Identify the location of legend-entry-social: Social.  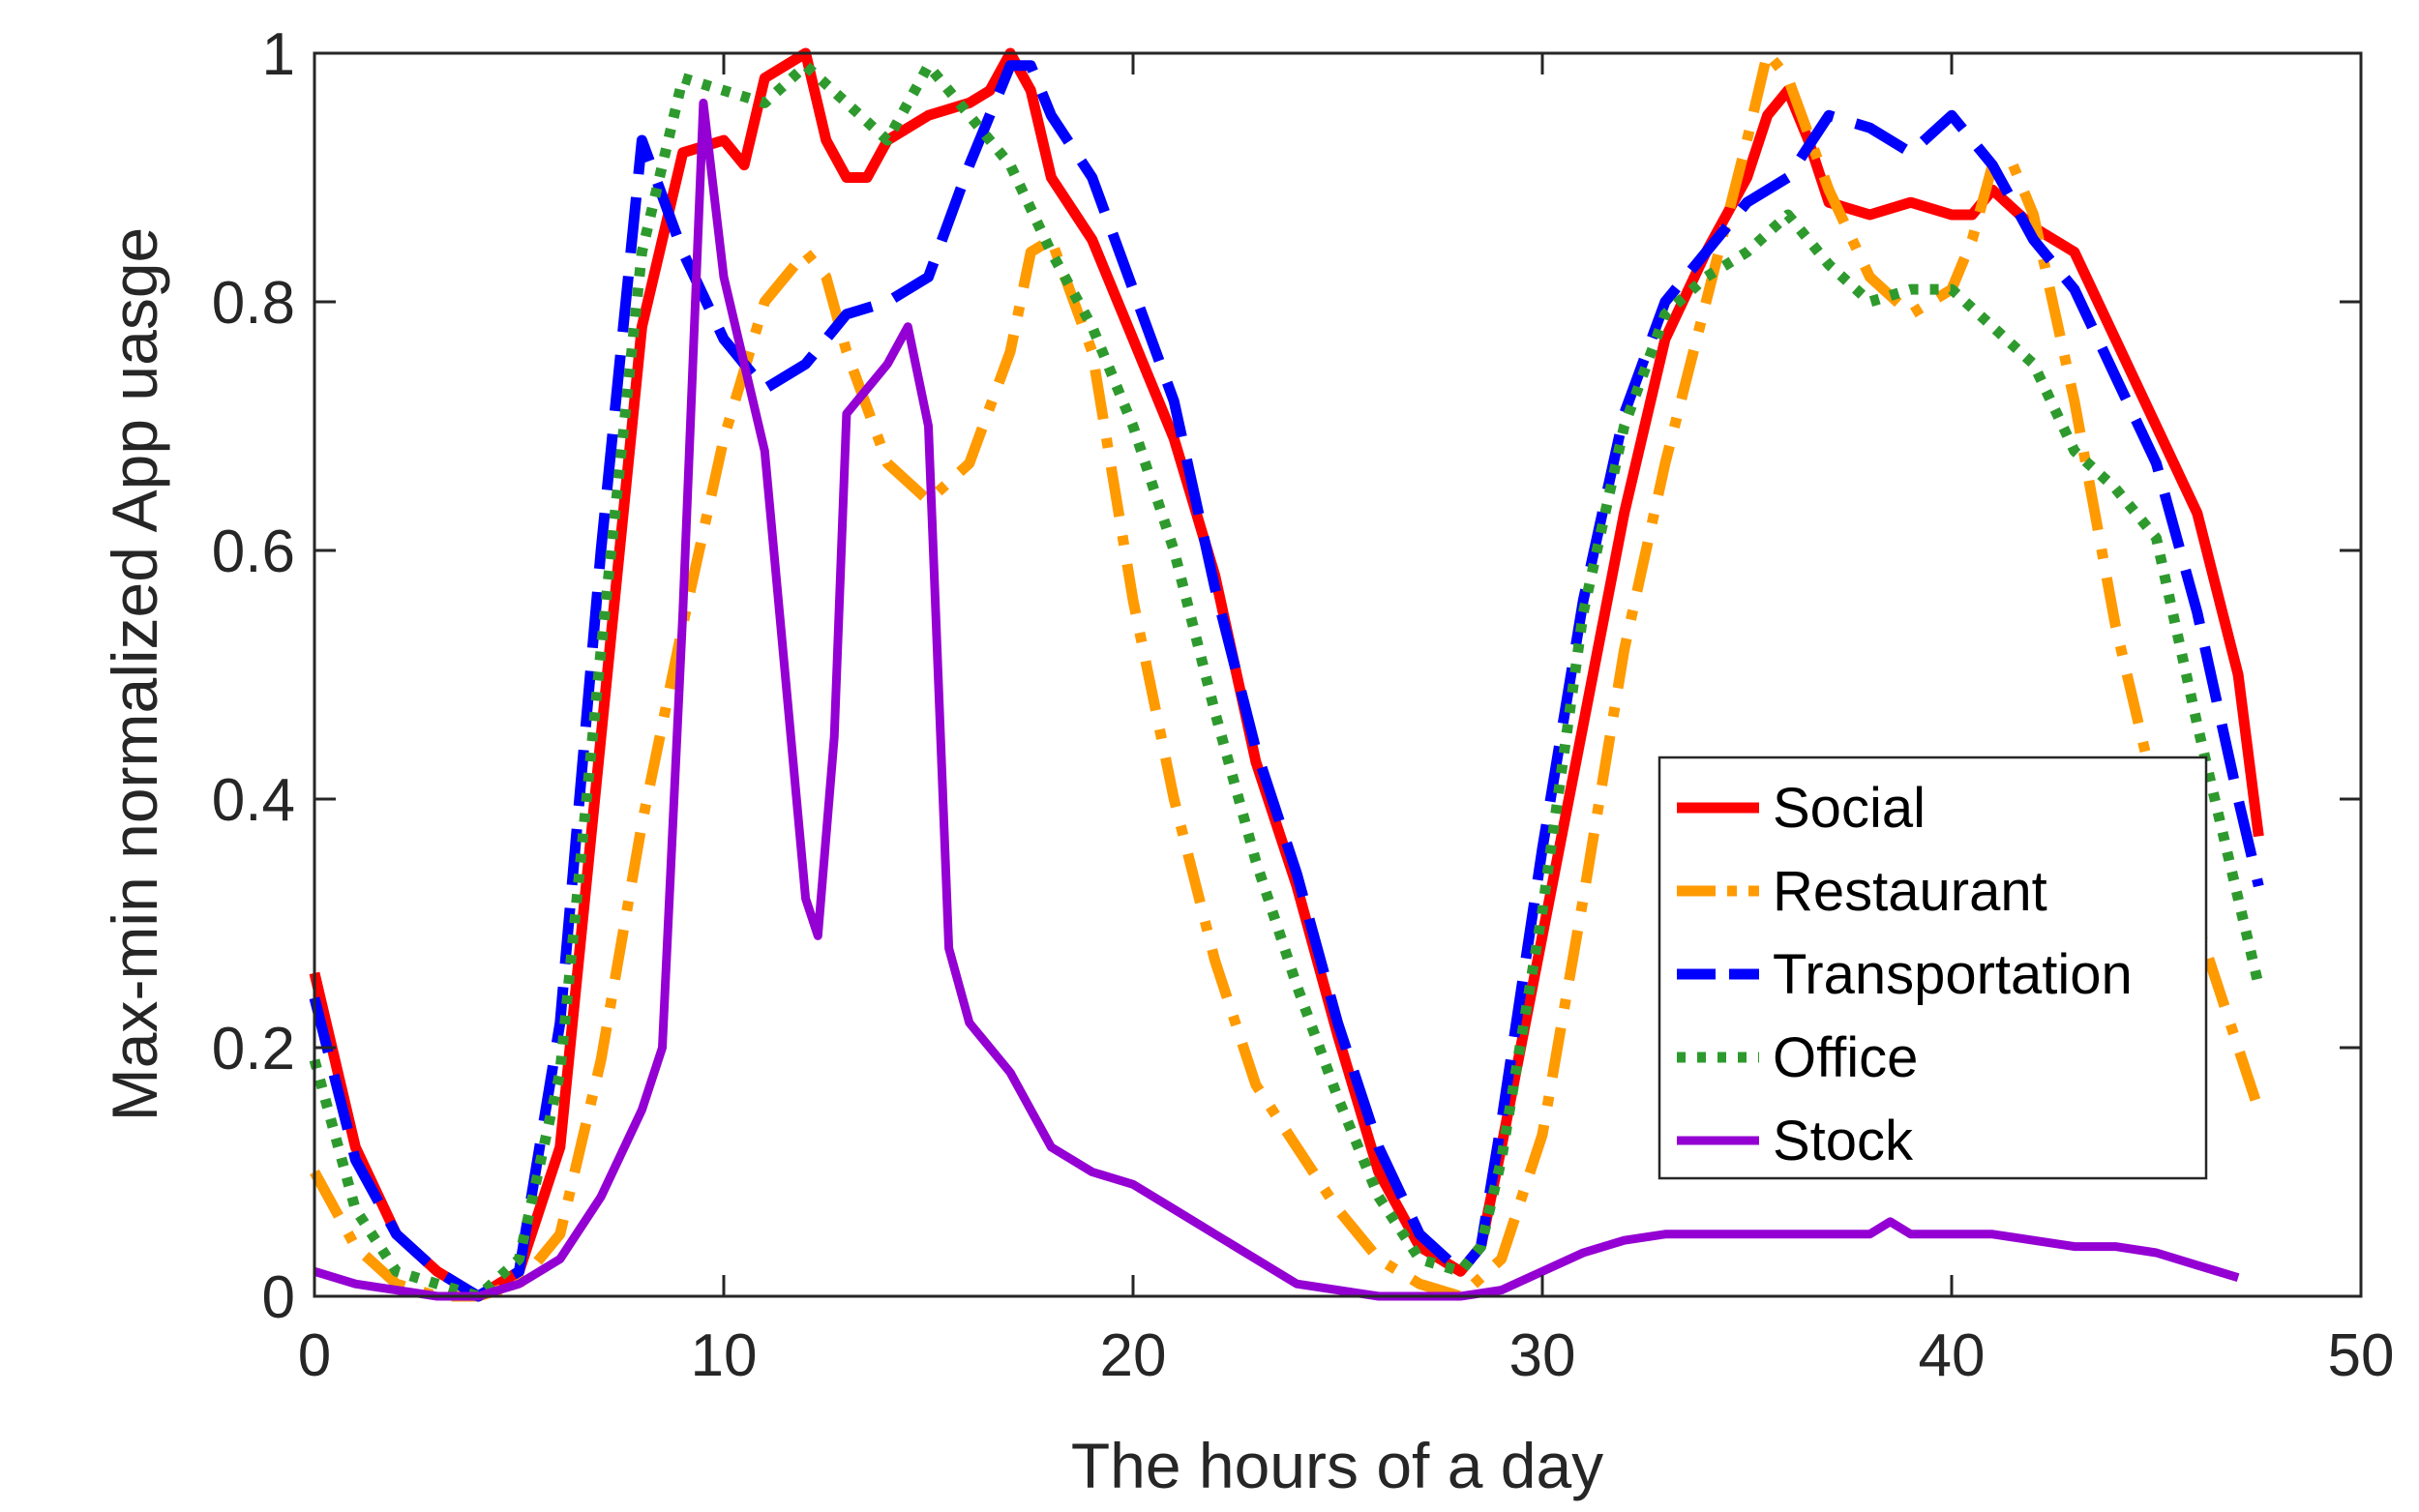
(1802, 808).